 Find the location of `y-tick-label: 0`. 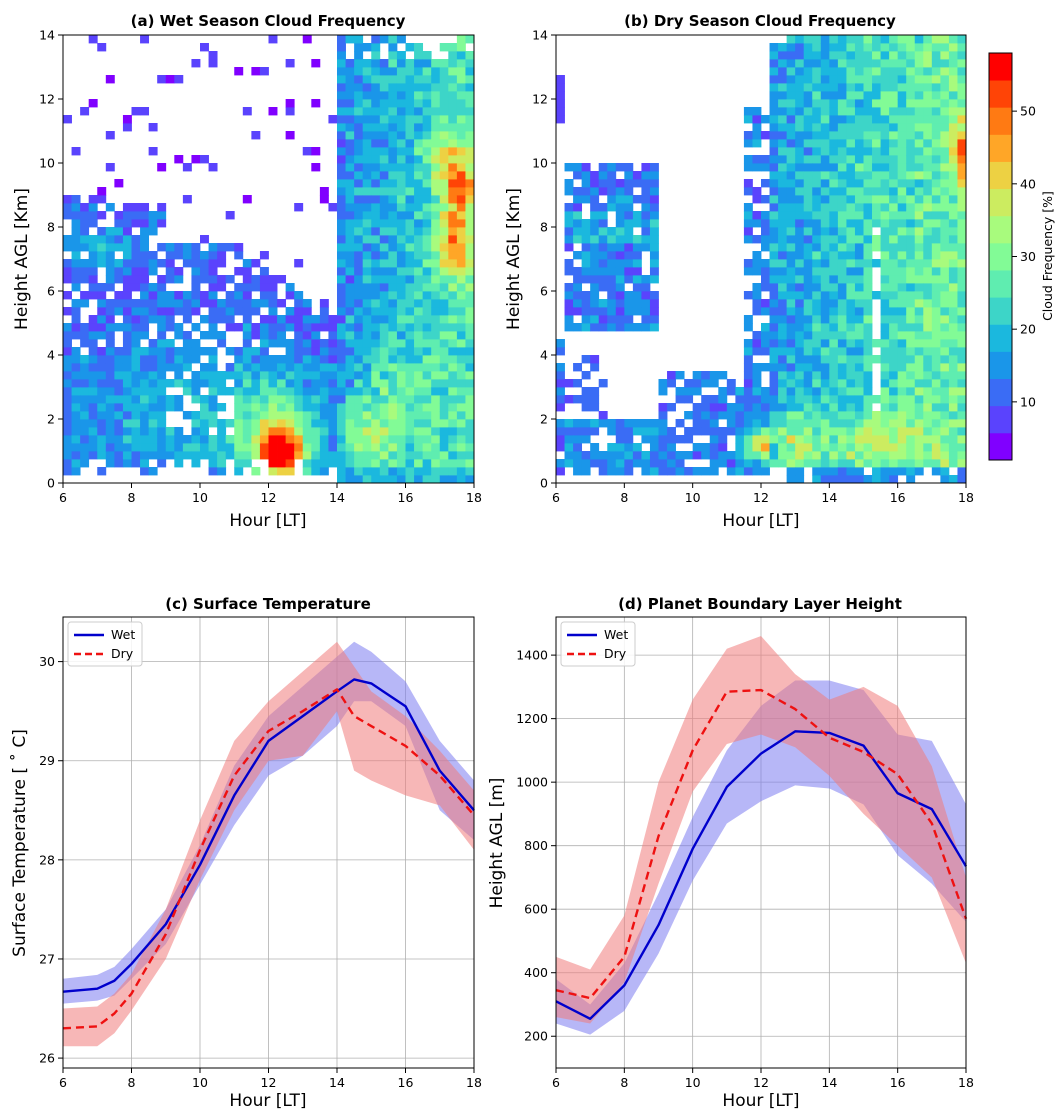

y-tick-label: 0 is located at coordinates (544, 483).